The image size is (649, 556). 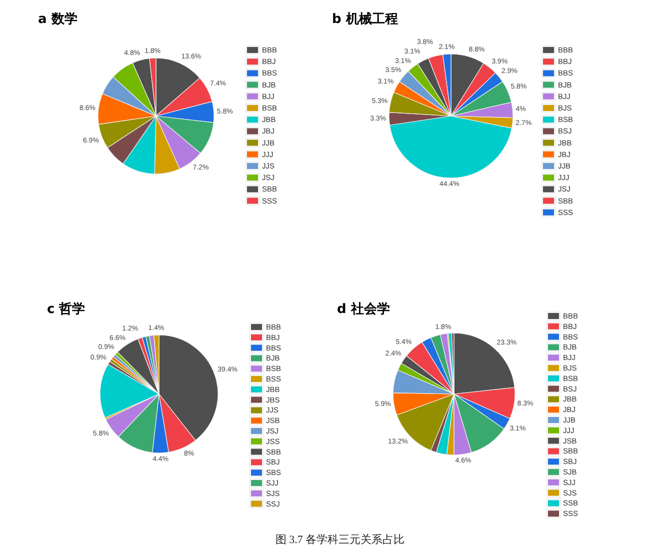 What do you see at coordinates (363, 309) in the screenshot?
I see `chart-title: d 社会学` at bounding box center [363, 309].